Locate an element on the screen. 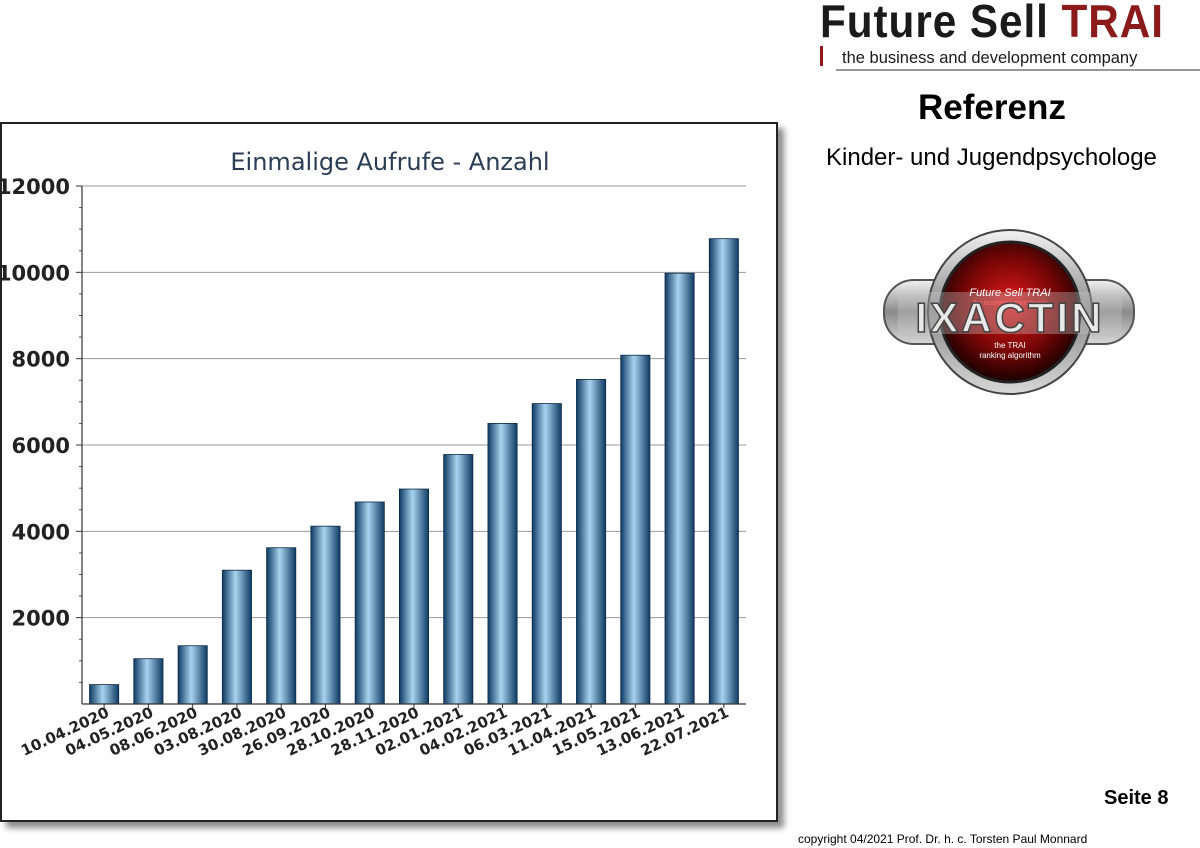 The height and width of the screenshot is (848, 1200). y-tick-label: 8000 is located at coordinates (41, 360).